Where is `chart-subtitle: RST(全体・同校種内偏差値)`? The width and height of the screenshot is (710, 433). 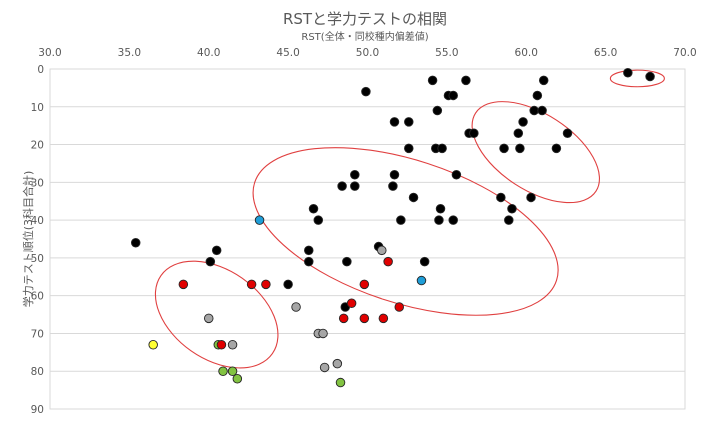 chart-subtitle: RST(全体・同校種内偏差値) is located at coordinates (364, 36).